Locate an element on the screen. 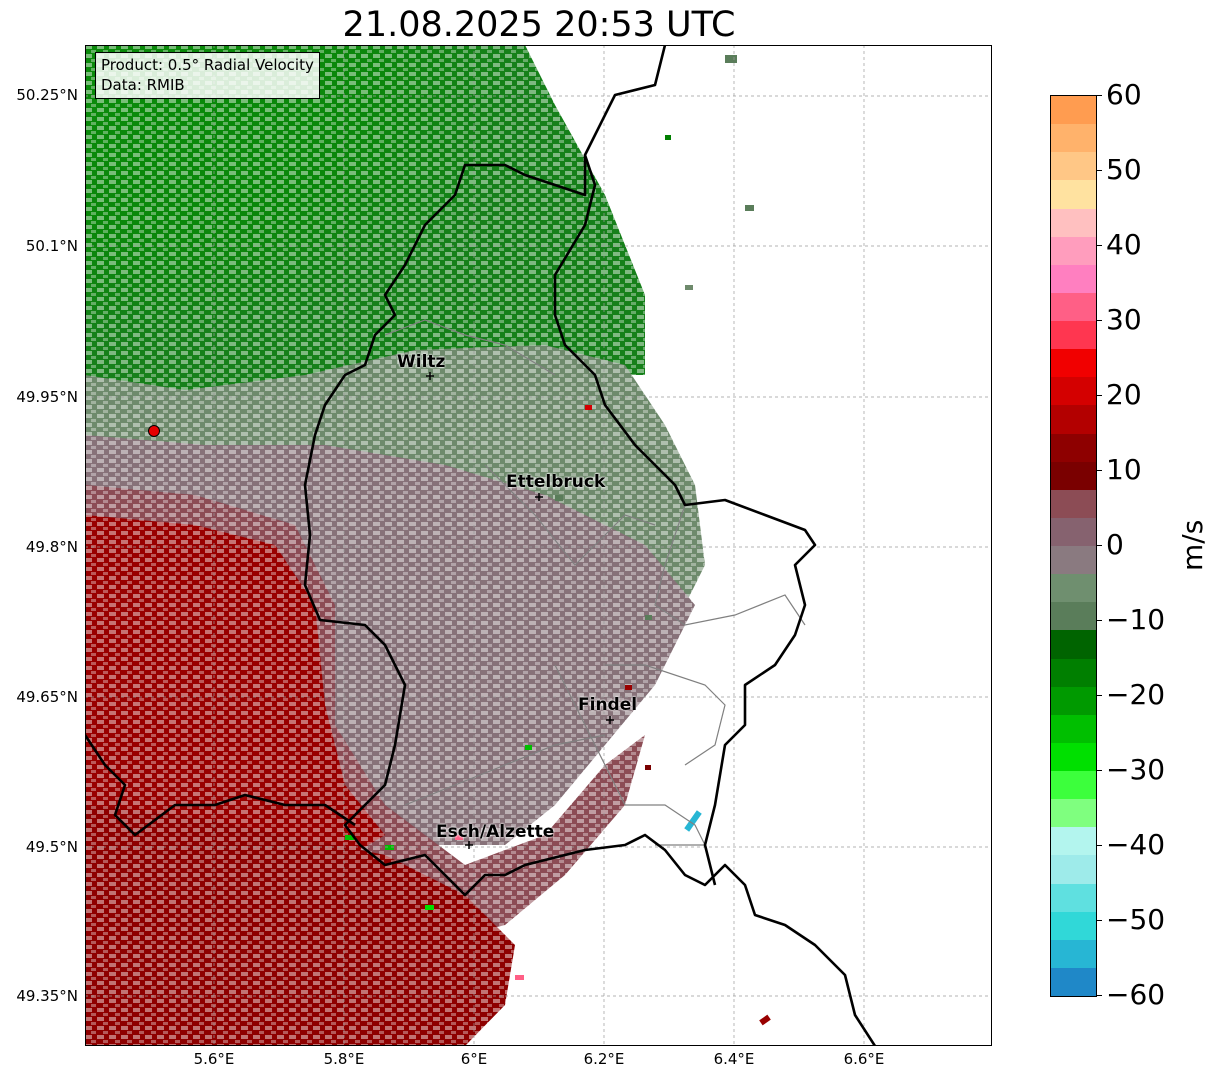  velocity-colorbar is located at coordinates (1073, 546).